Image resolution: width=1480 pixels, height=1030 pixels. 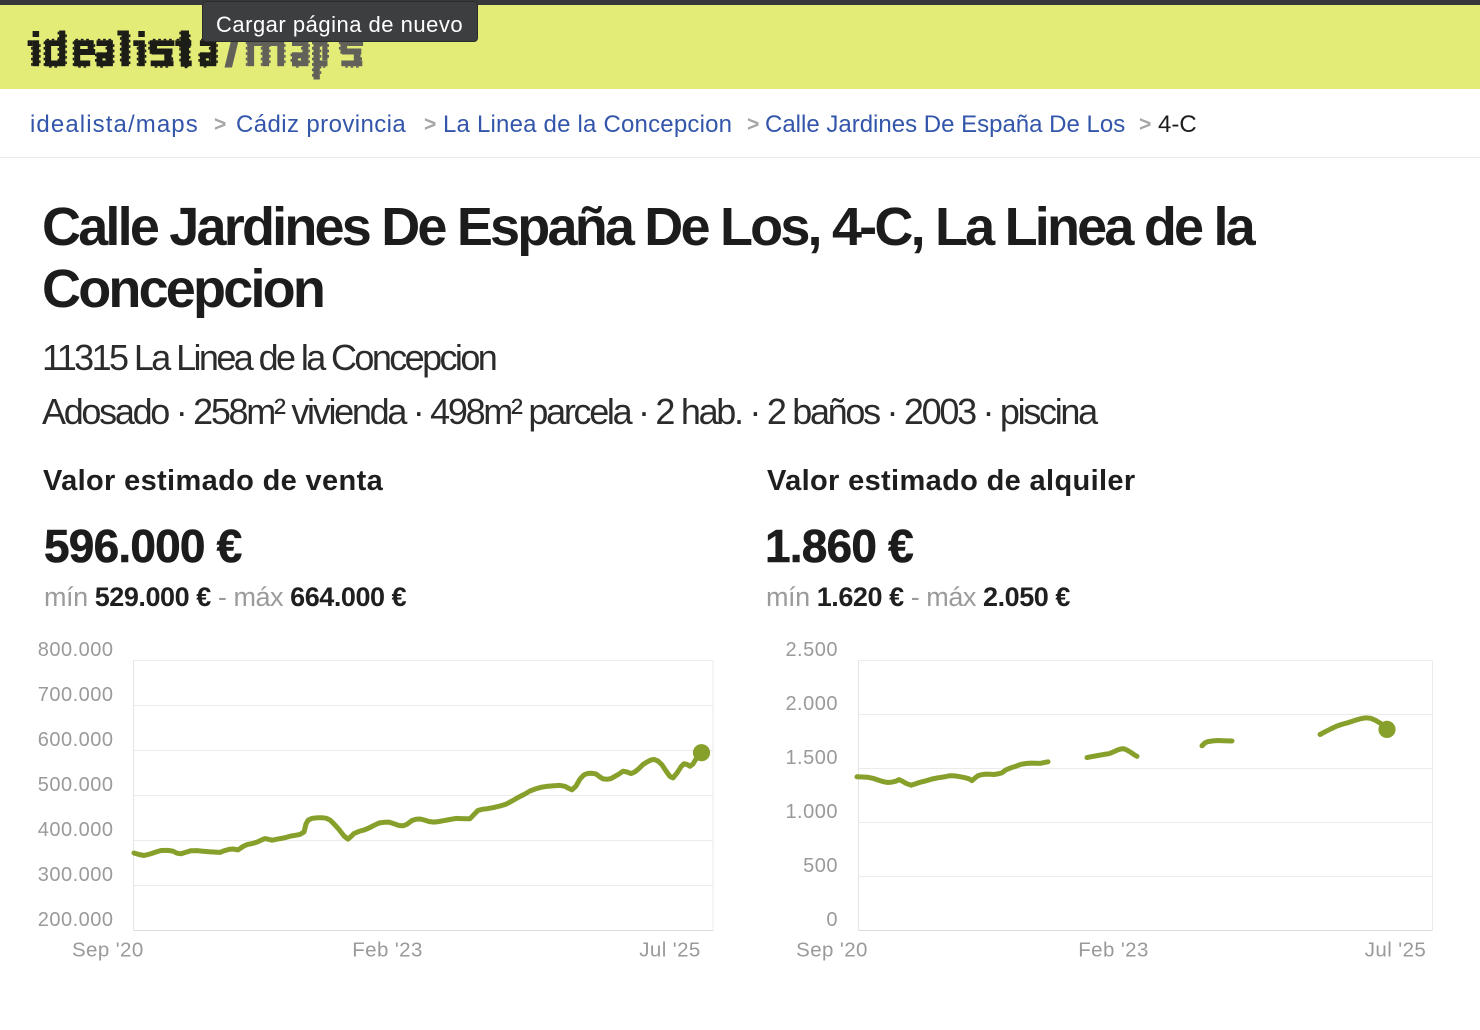 I want to click on svg-text: 1.000, so click(x=811, y=812).